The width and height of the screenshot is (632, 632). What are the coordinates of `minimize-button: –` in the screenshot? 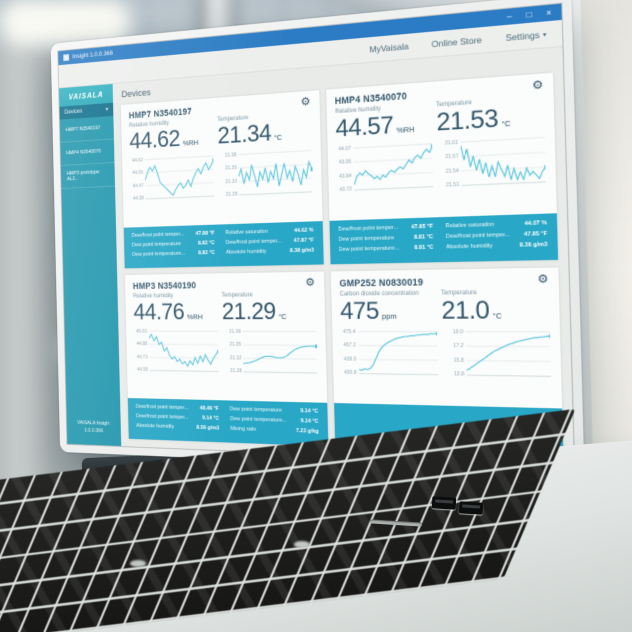 It's located at (509, 16).